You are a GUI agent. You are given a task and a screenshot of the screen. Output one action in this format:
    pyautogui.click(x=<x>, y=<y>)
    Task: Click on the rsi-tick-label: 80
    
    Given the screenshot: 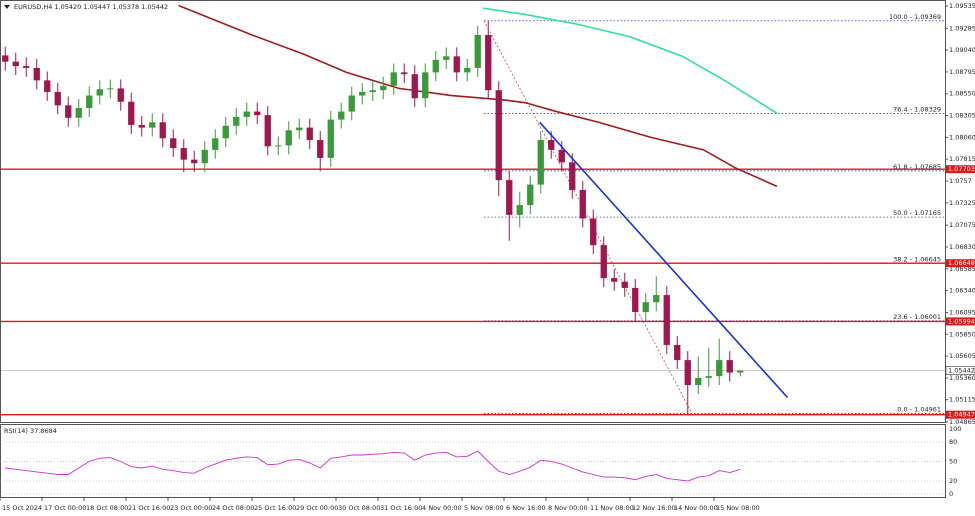 What is the action you would take?
    pyautogui.click(x=953, y=442)
    